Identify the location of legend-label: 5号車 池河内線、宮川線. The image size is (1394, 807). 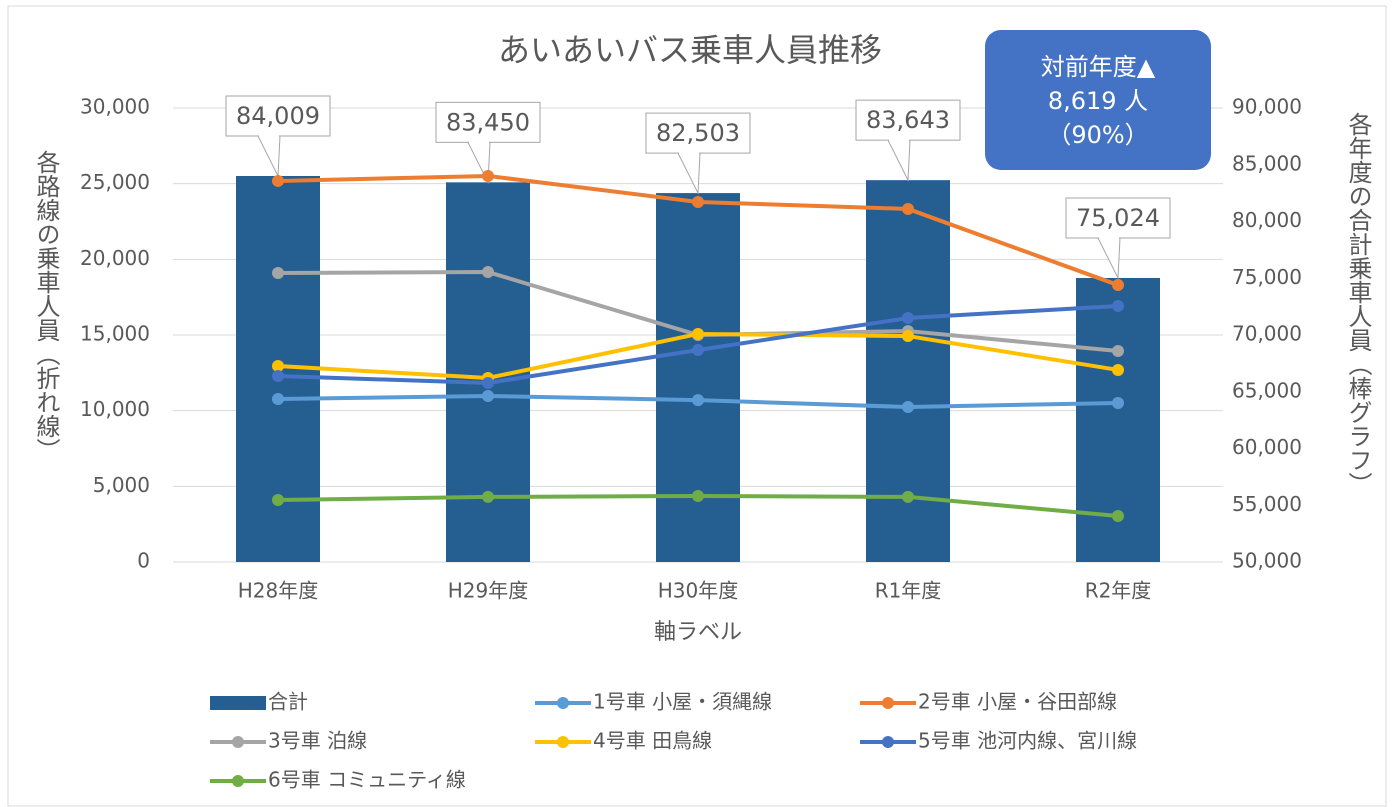
(1027, 741).